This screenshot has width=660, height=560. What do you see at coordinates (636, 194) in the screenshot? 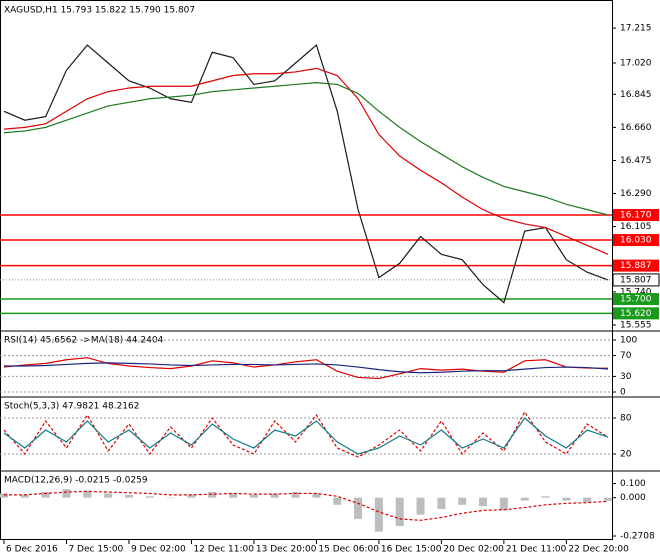
I see `y-tick-label: 16.290` at bounding box center [636, 194].